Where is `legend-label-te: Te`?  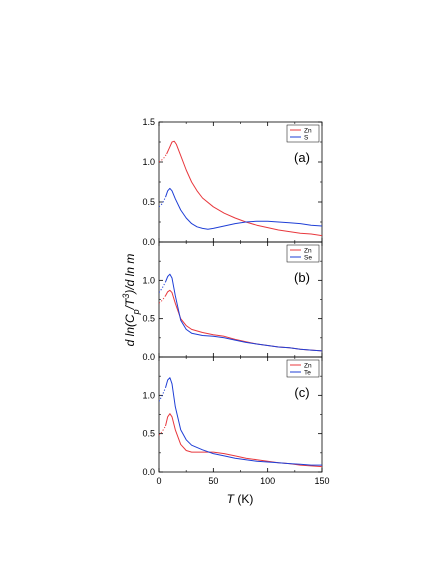 legend-label-te: Te is located at coordinates (307, 372).